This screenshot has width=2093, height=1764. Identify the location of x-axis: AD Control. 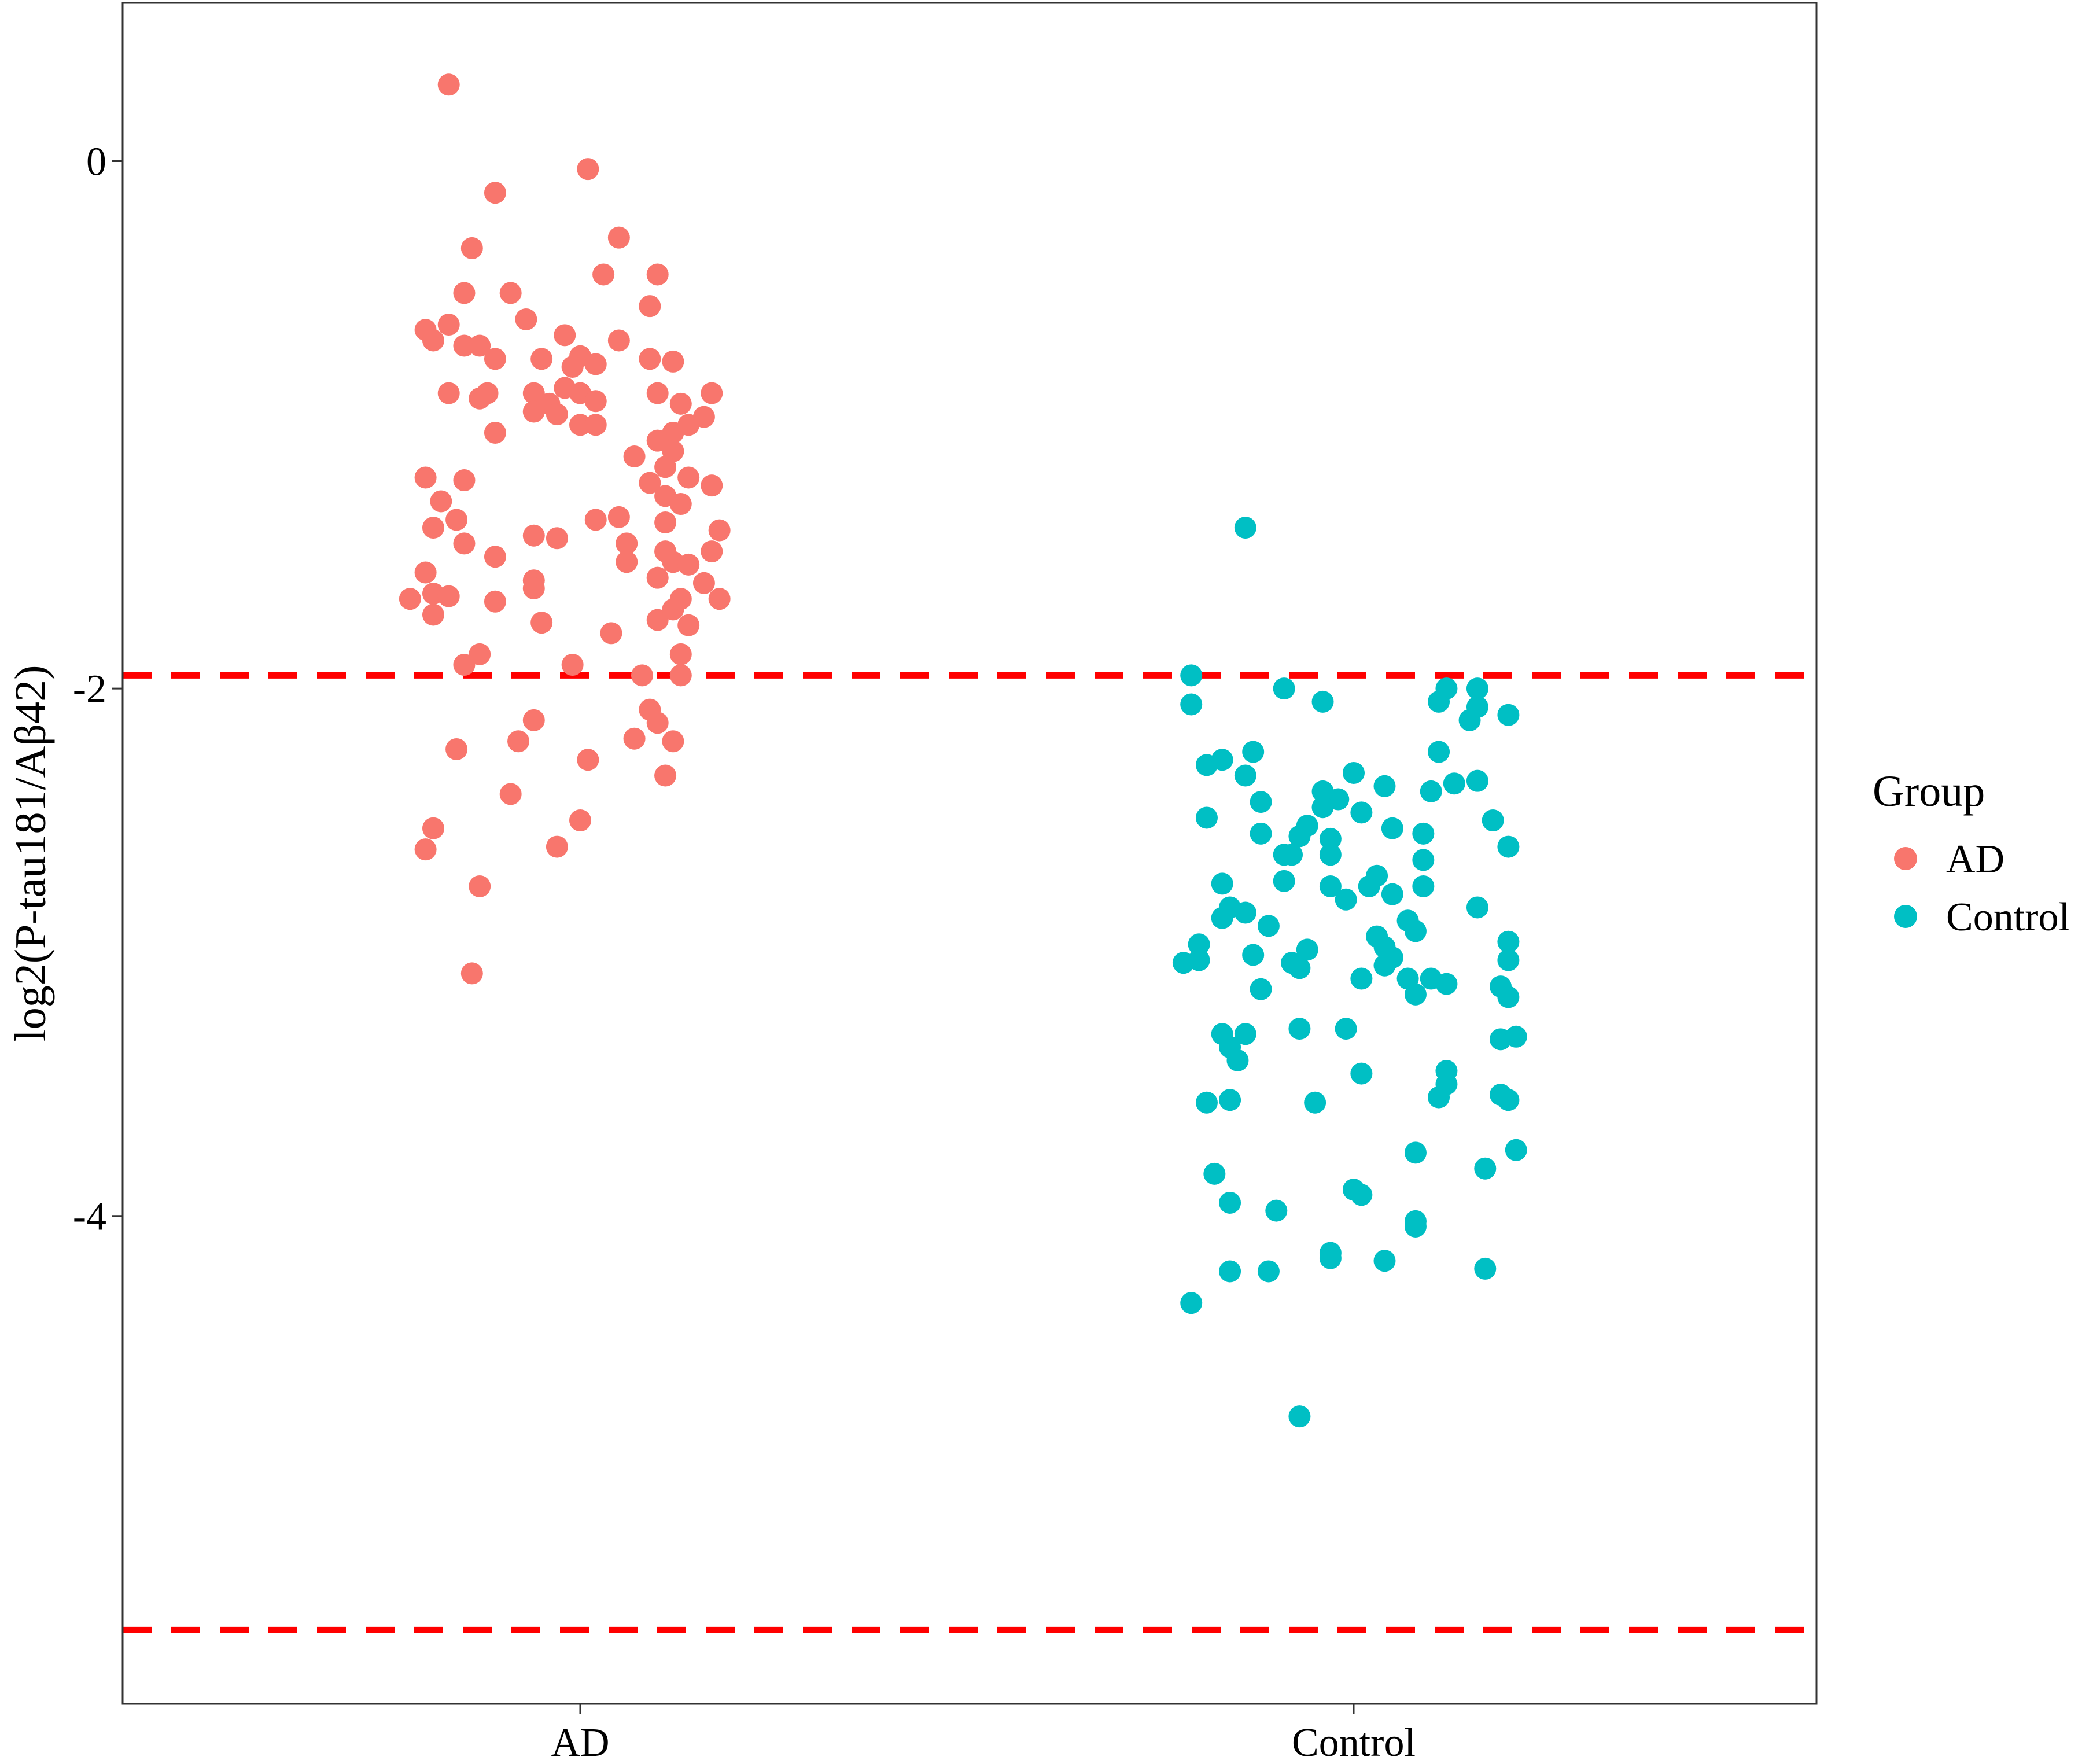
(983, 1734).